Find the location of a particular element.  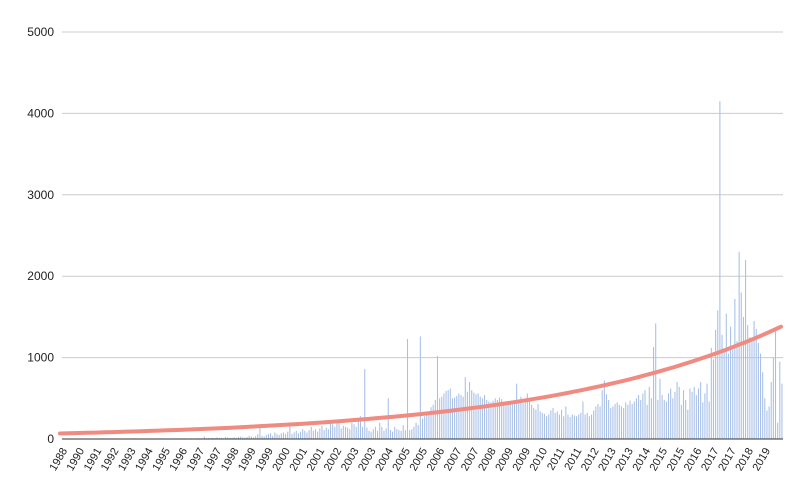

y-tick-label: 5000 is located at coordinates (40, 32).